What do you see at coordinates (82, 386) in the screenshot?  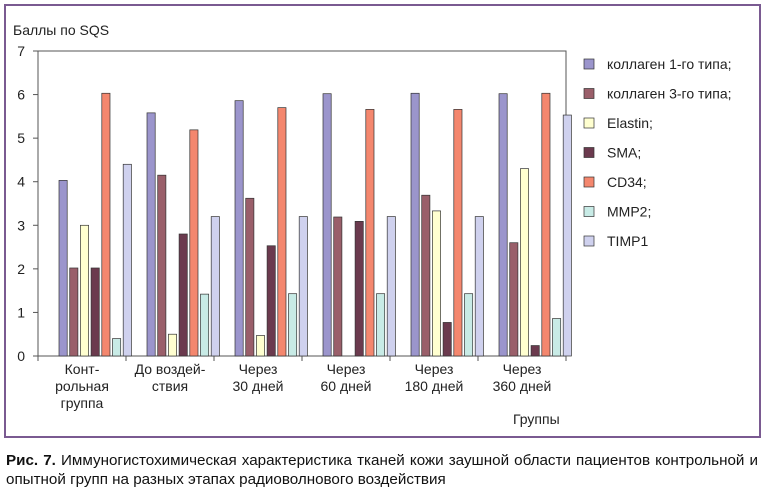 I see `x-tick-label: Конт-рольная группа` at bounding box center [82, 386].